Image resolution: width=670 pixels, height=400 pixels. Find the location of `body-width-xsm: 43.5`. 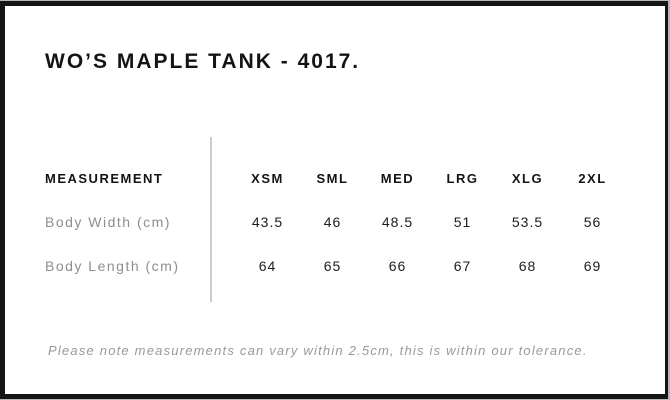

body-width-xsm: 43.5 is located at coordinates (267, 222).